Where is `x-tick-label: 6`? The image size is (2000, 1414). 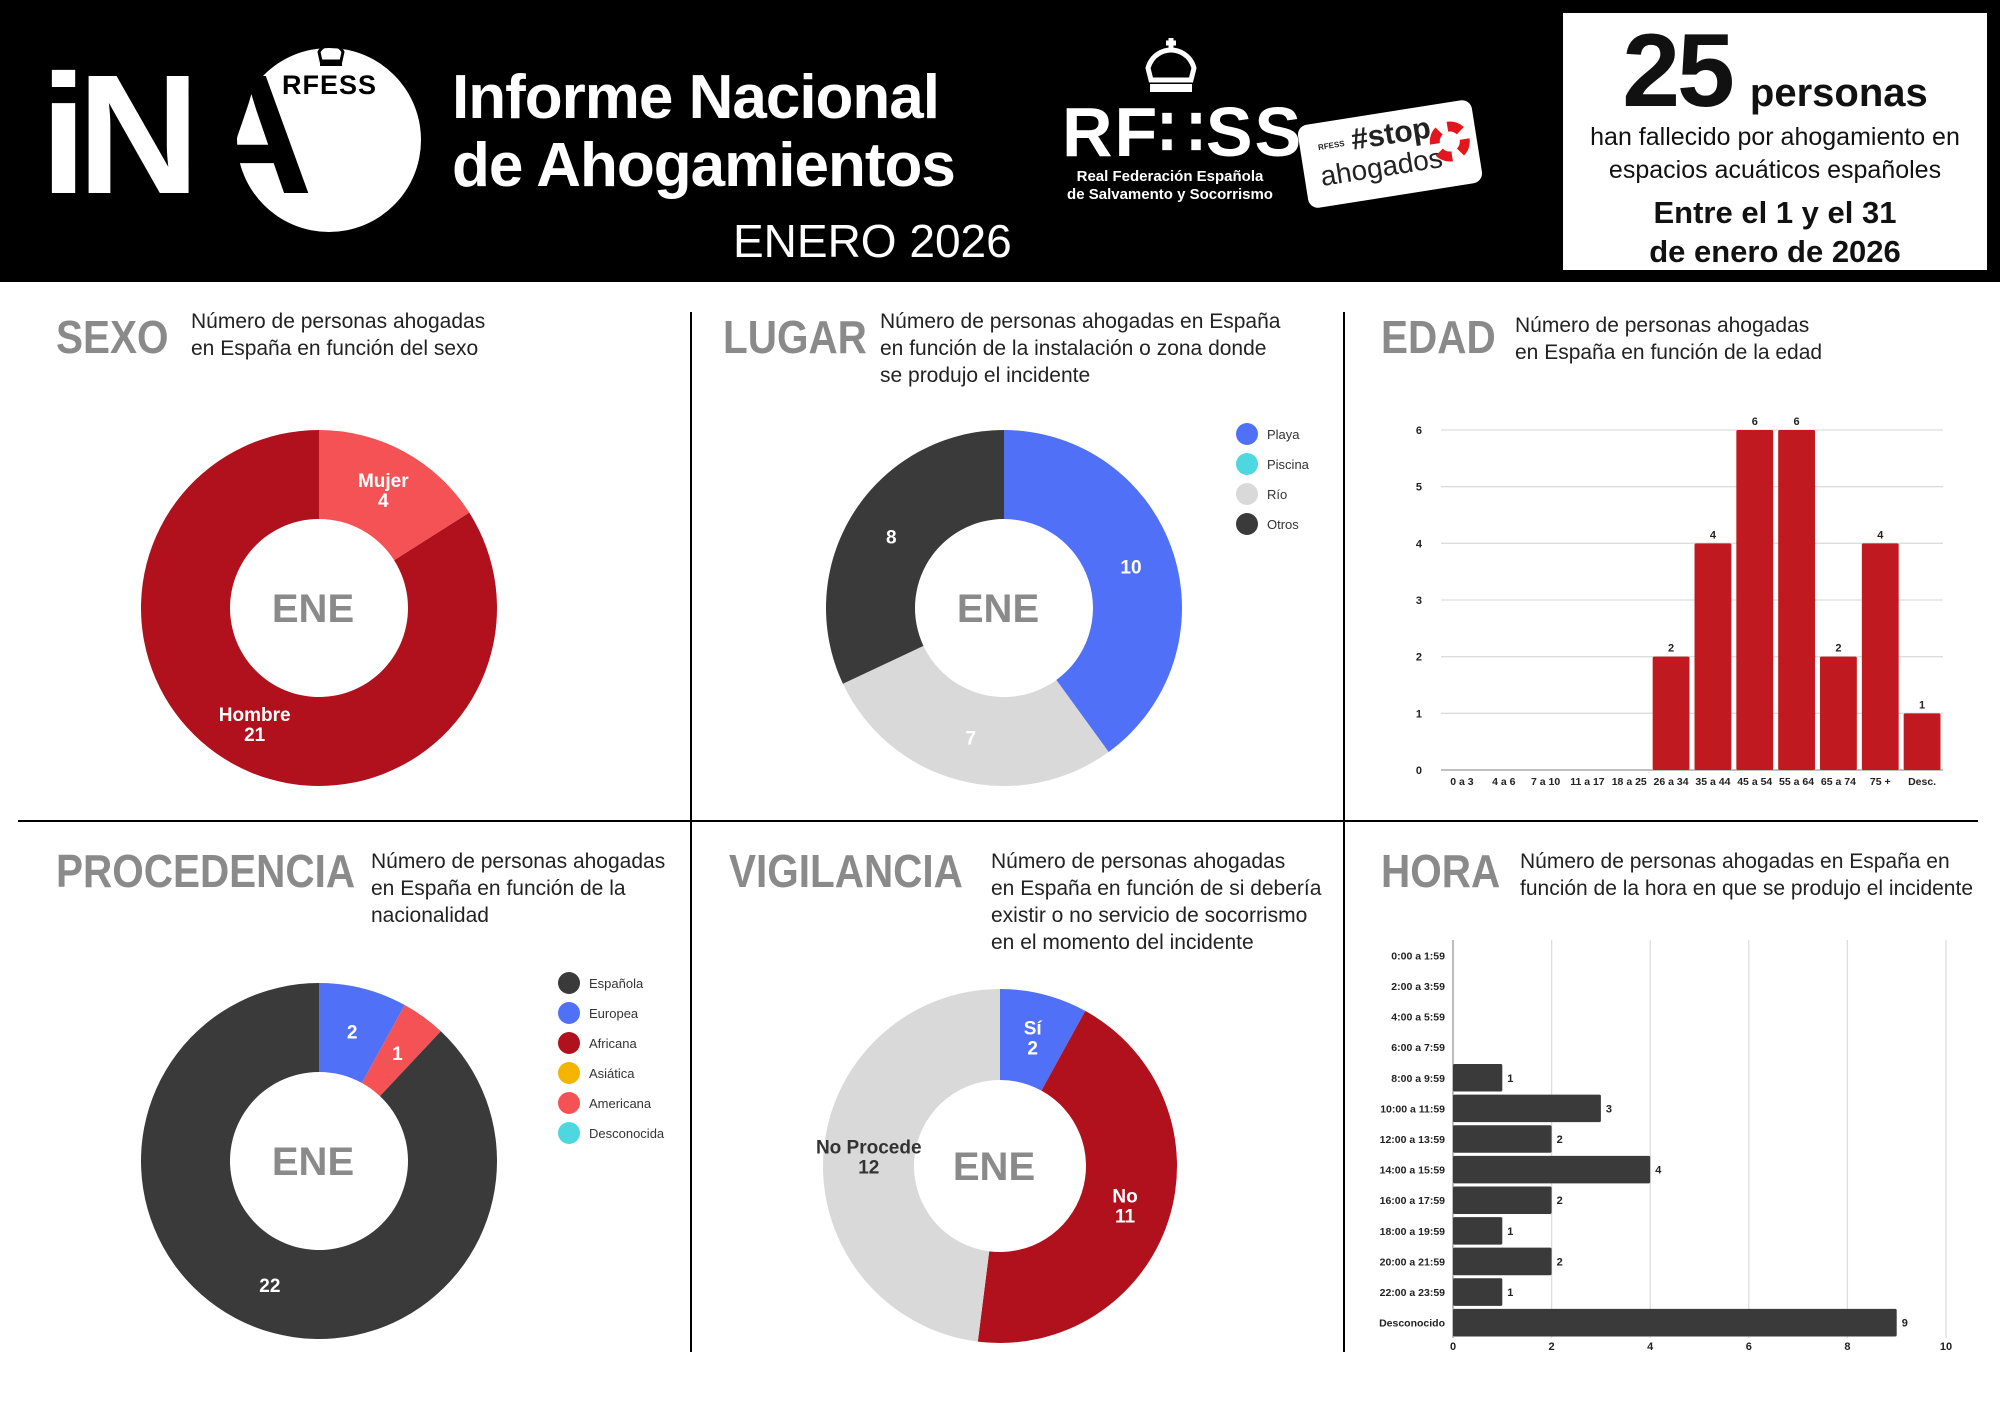 x-tick-label: 6 is located at coordinates (1749, 1347).